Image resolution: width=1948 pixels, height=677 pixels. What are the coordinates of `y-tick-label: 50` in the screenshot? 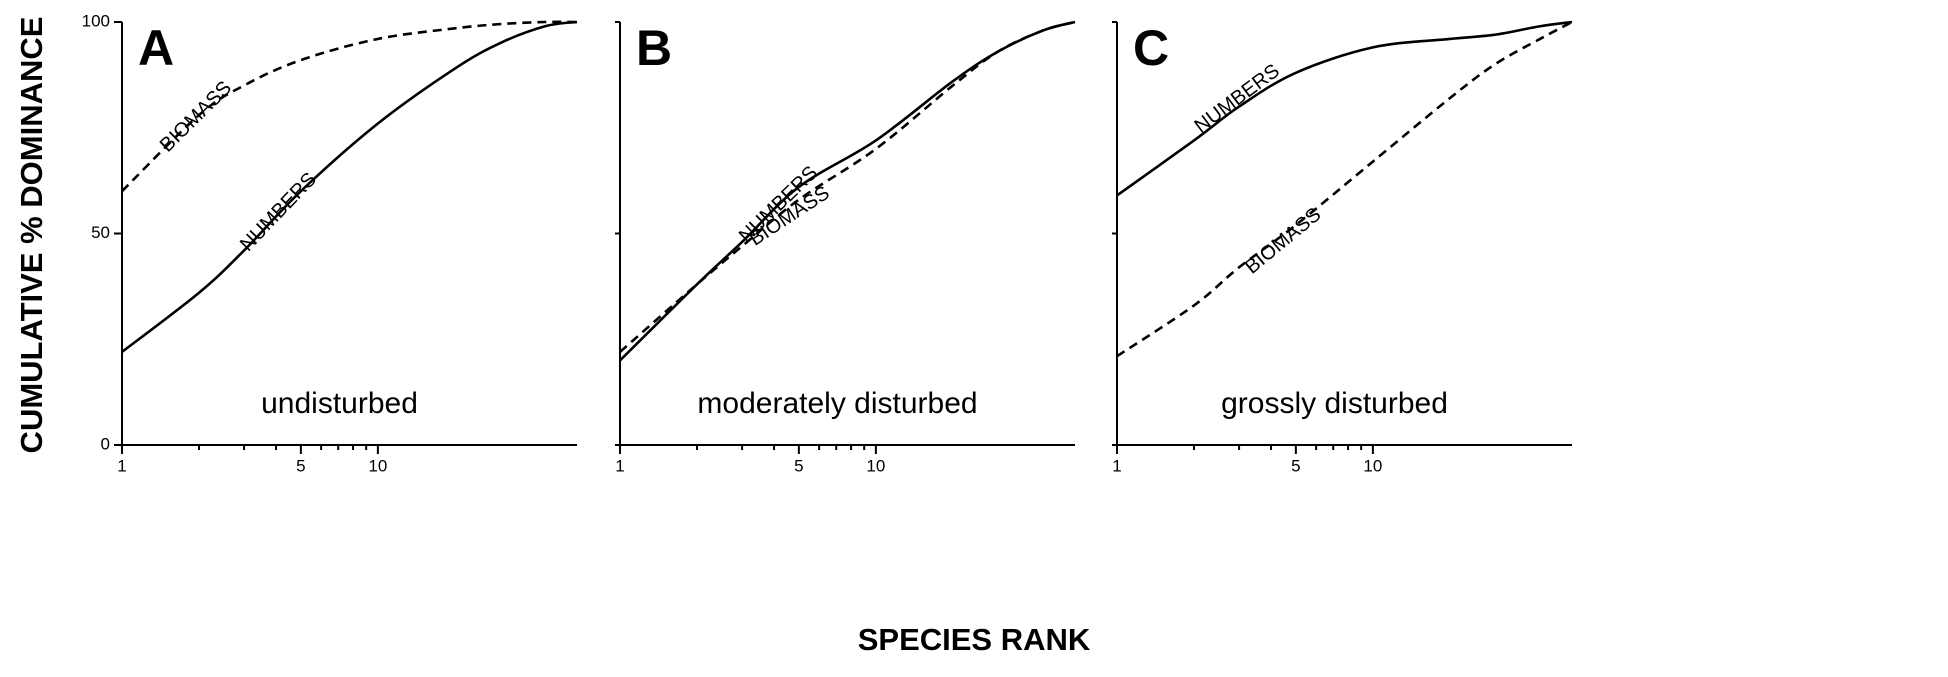 It's located at (100, 232).